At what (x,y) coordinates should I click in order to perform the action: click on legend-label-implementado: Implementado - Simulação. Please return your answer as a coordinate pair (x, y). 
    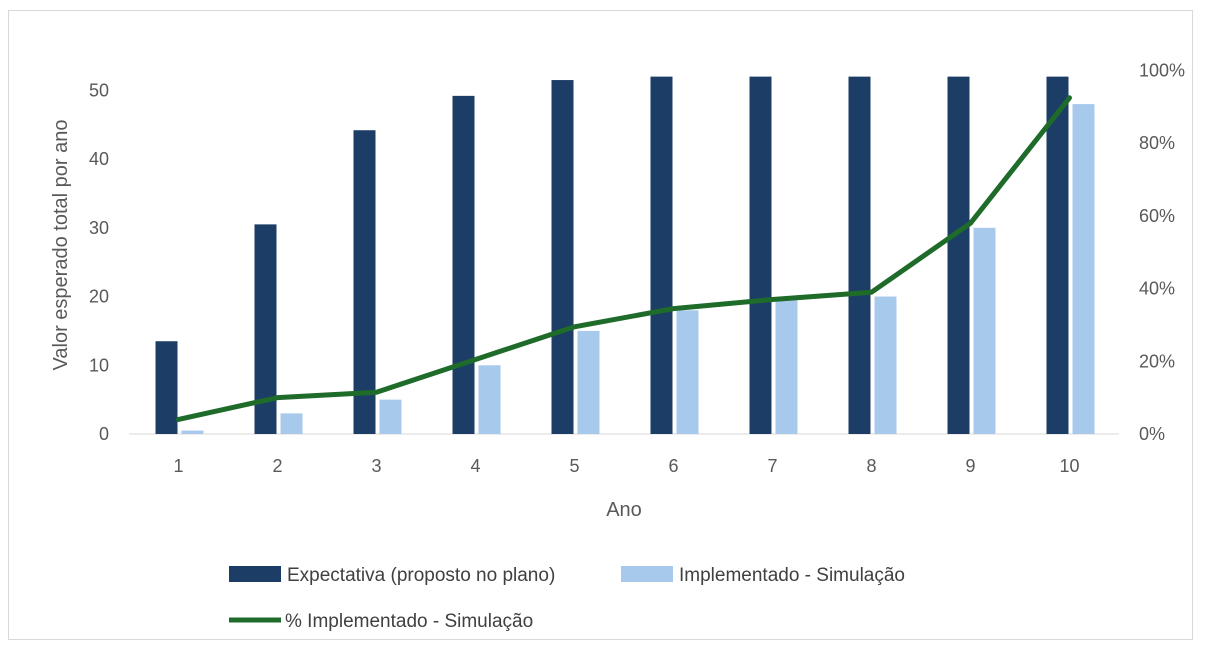
    Looking at the image, I should click on (792, 575).